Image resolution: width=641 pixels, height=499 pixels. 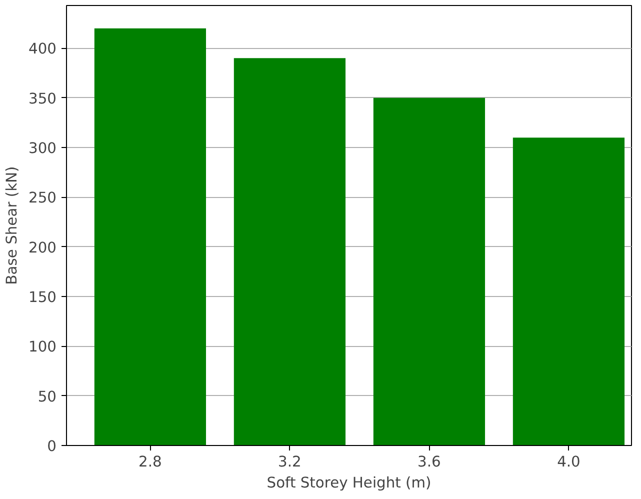 I want to click on y-tick-label: 300, so click(x=42, y=149).